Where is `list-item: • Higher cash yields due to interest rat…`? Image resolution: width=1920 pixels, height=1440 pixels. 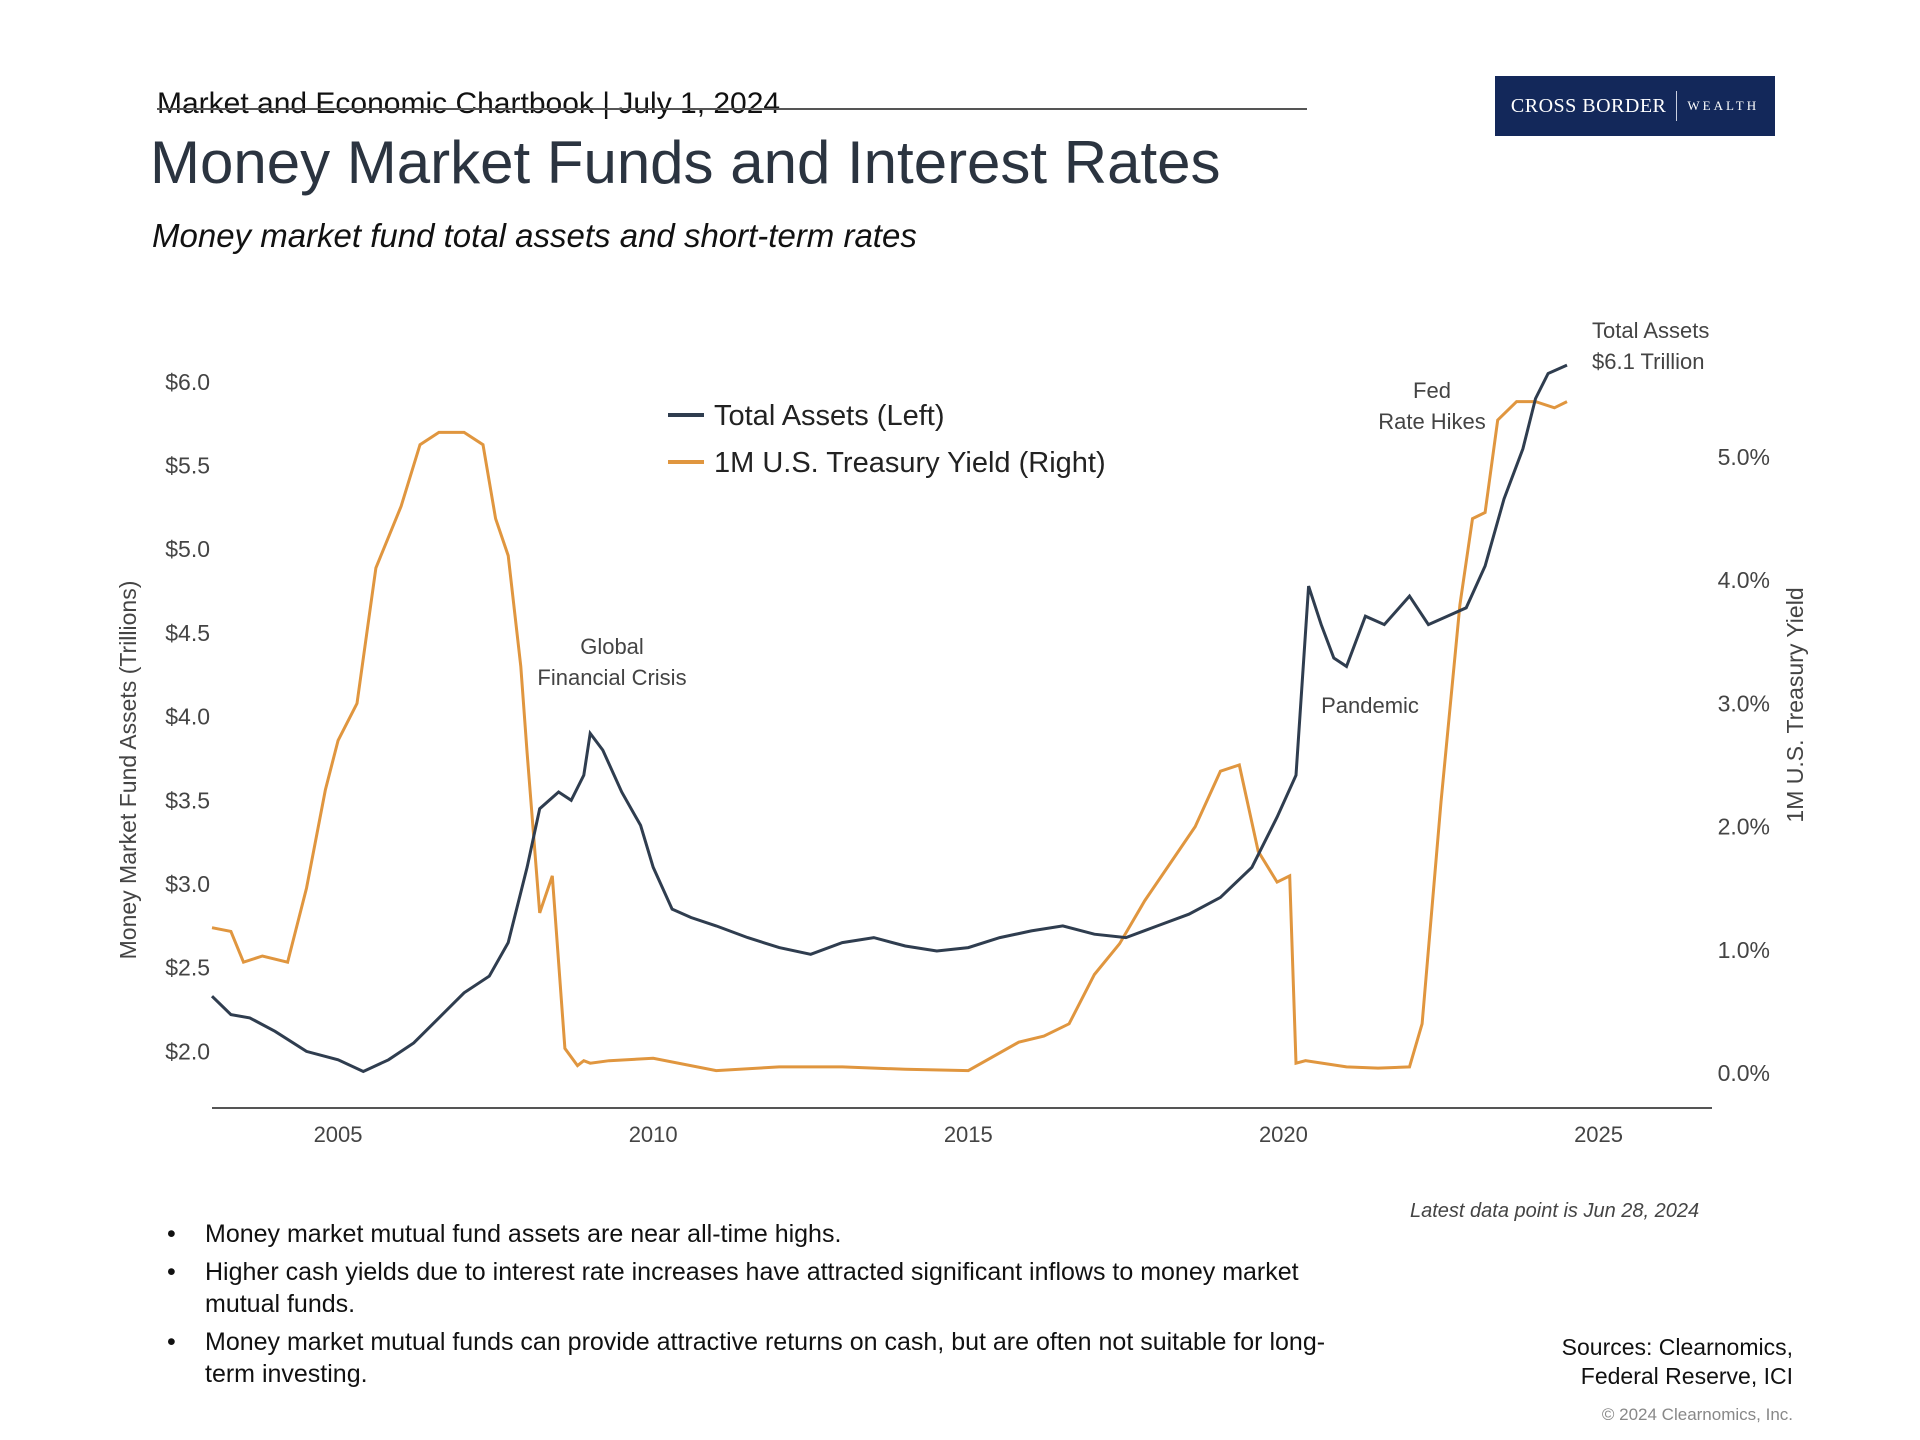
list-item: • Higher cash yields due to interest rat… is located at coordinates (760, 1288).